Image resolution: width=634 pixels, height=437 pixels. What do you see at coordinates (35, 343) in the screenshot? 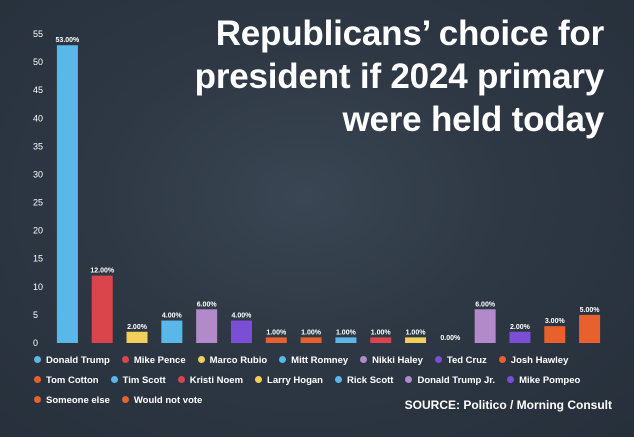
I see `y-tick-label: 0` at bounding box center [35, 343].